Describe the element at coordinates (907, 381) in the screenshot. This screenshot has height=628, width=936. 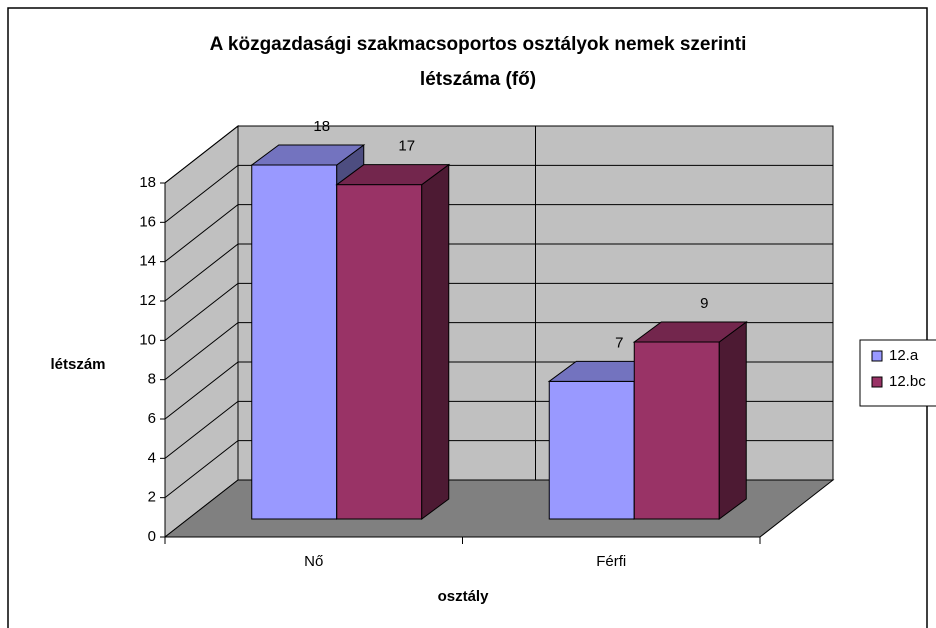
I see `legend-label: 12.bc` at that location.